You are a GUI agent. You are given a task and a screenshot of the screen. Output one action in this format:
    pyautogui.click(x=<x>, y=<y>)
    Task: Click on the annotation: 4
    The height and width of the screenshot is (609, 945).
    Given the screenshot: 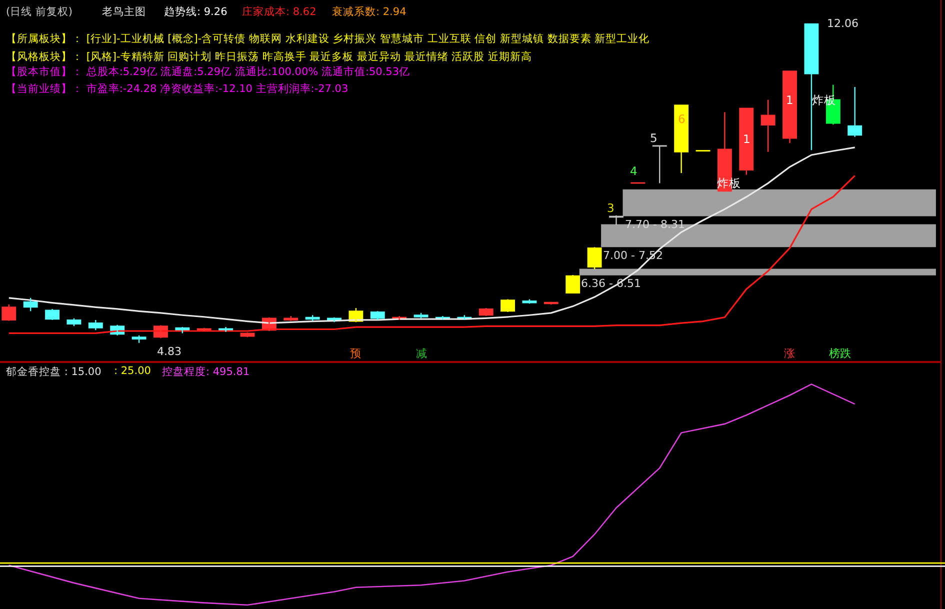 What is the action you would take?
    pyautogui.click(x=634, y=171)
    